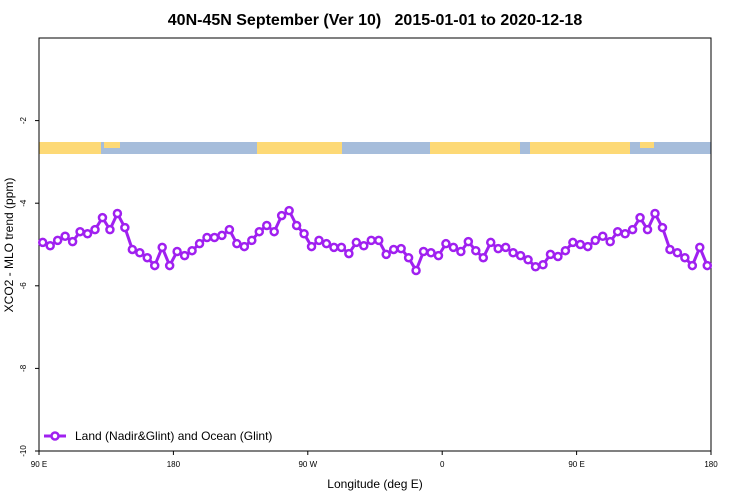 The height and width of the screenshot is (500, 750). I want to click on y-tick-label: -8, so click(23, 368).